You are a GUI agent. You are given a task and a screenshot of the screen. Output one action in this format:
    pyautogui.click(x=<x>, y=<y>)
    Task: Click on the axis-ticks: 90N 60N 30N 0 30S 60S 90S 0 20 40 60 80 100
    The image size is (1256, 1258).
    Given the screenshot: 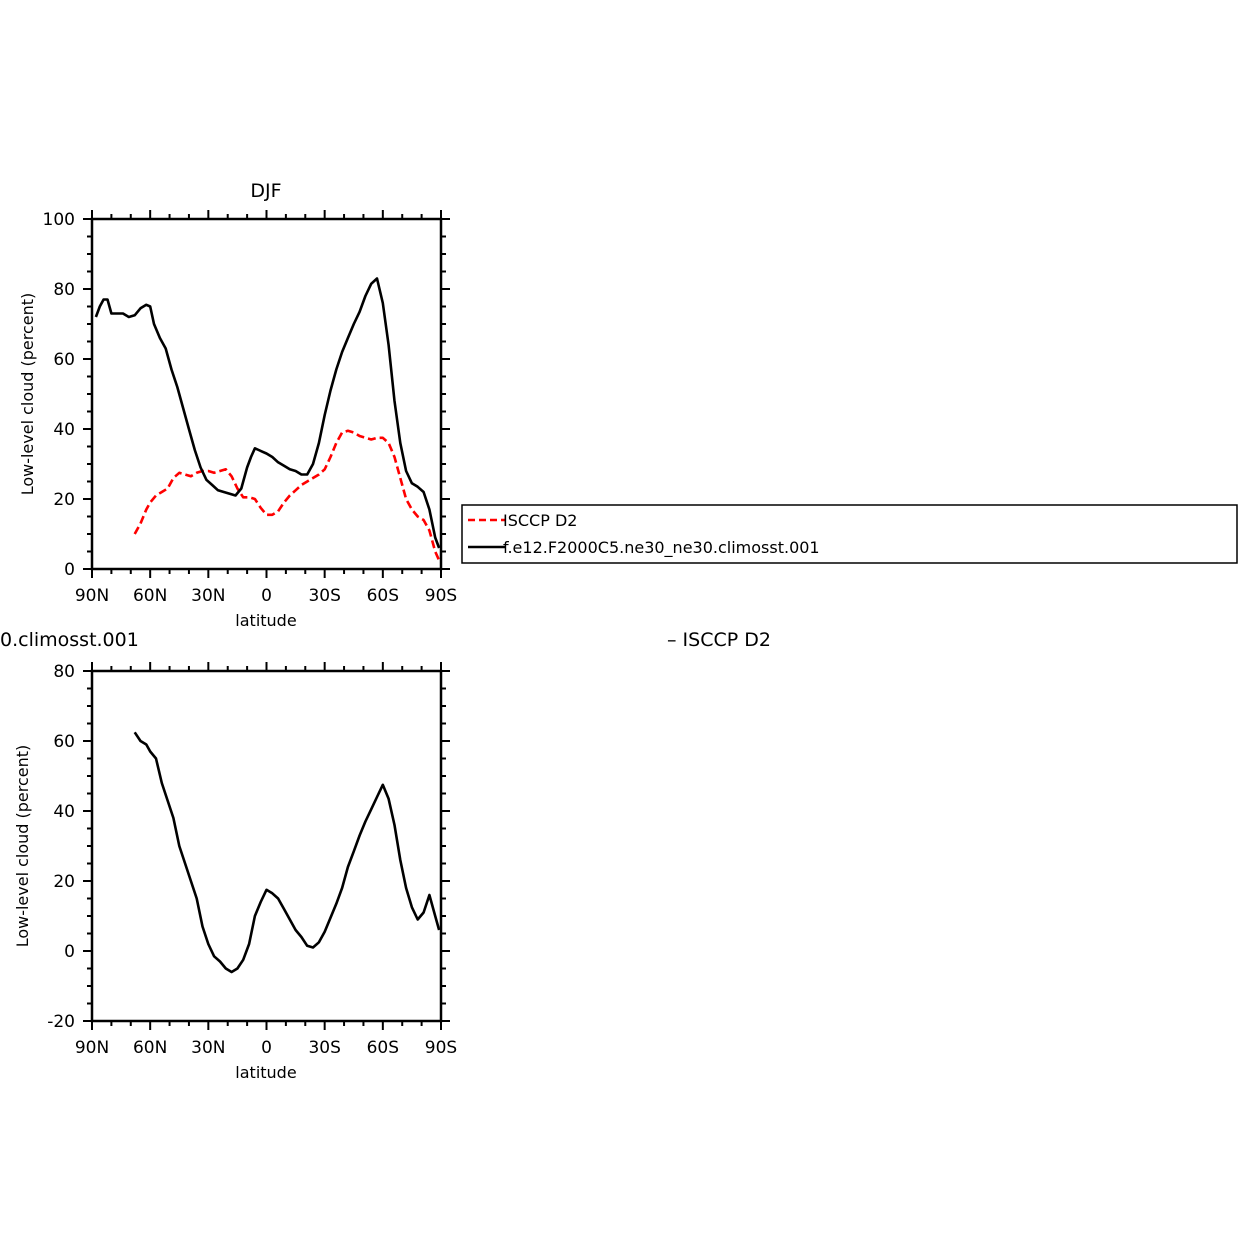 What is the action you would take?
    pyautogui.click(x=250, y=408)
    